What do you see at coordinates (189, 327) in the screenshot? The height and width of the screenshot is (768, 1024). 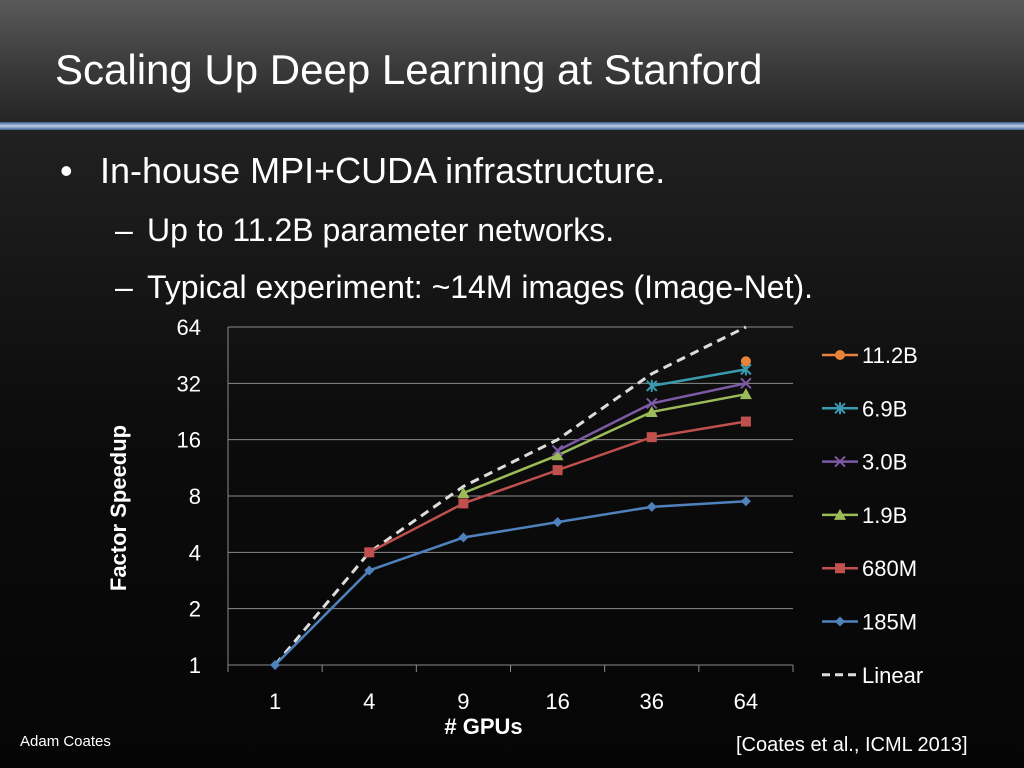 I see `y-tick-label: 64` at bounding box center [189, 327].